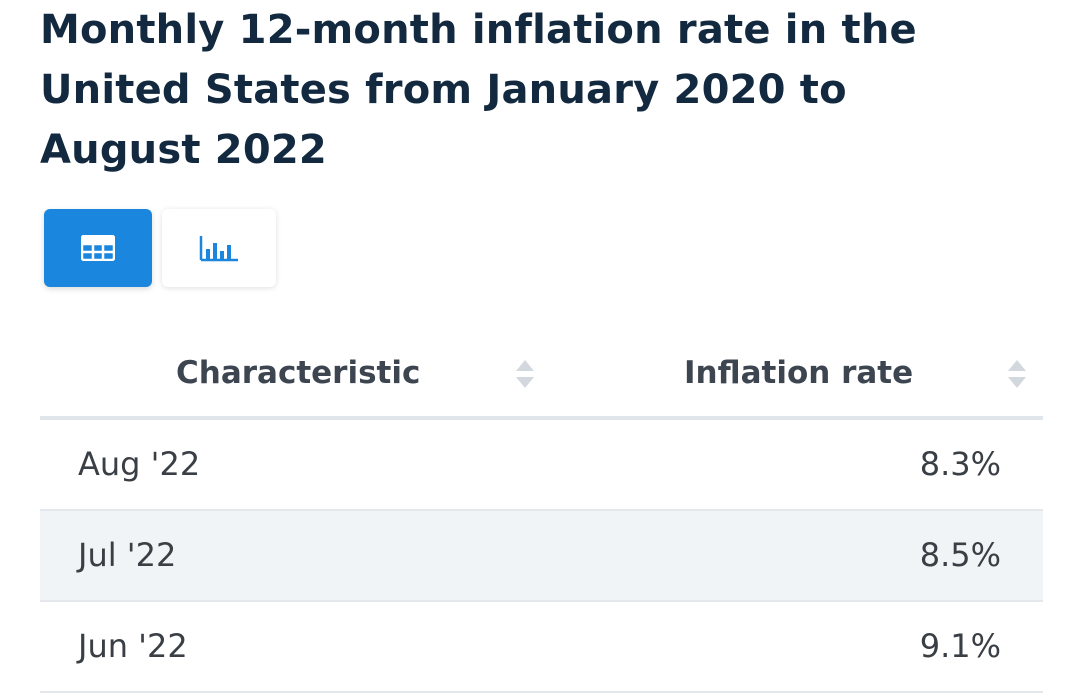 The height and width of the screenshot is (699, 1080). I want to click on chart-view-button, so click(219, 248).